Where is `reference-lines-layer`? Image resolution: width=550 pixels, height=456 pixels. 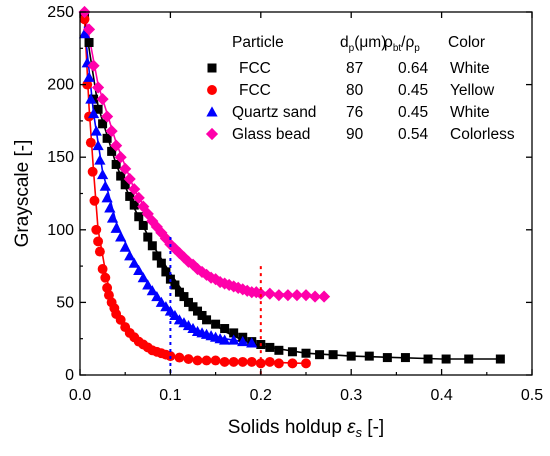 reference-lines-layer is located at coordinates (215, 306).